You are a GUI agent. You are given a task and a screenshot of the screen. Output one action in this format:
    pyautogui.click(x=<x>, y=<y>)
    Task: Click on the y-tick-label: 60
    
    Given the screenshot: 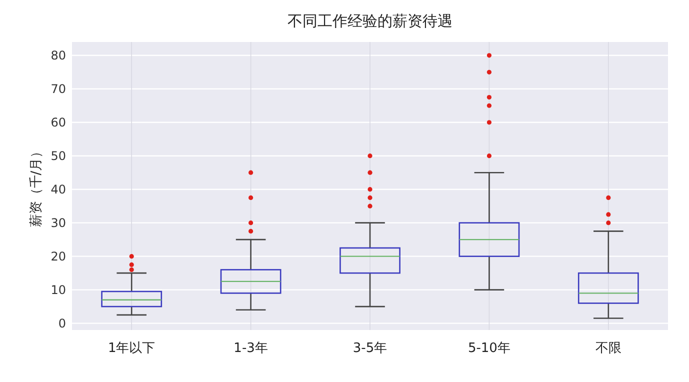 What is the action you would take?
    pyautogui.click(x=58, y=122)
    